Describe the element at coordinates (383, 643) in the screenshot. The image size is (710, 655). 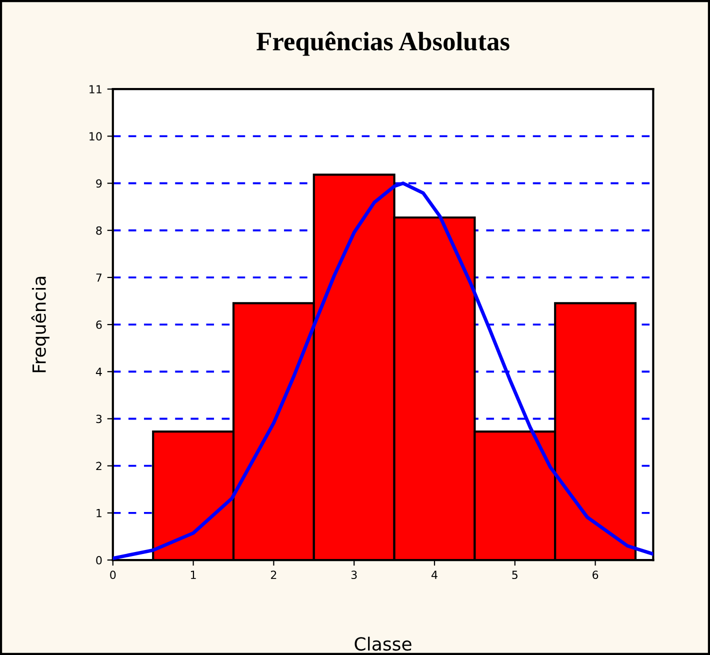
I see `x-axis-title: Classe` at that location.